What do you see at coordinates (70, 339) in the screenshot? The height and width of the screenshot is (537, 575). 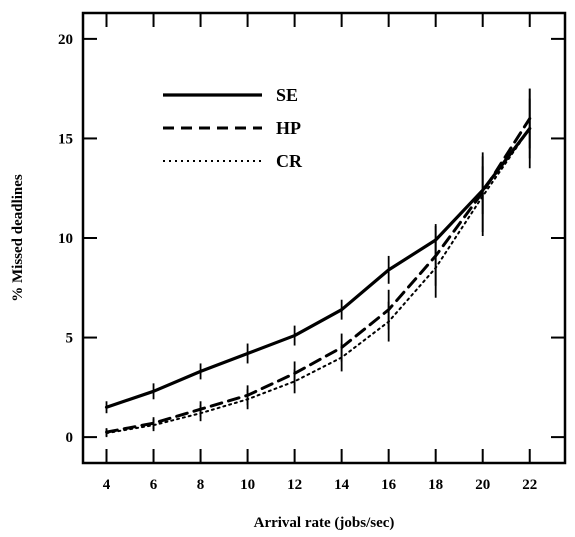 I see `y-tick-label: 5` at bounding box center [70, 339].